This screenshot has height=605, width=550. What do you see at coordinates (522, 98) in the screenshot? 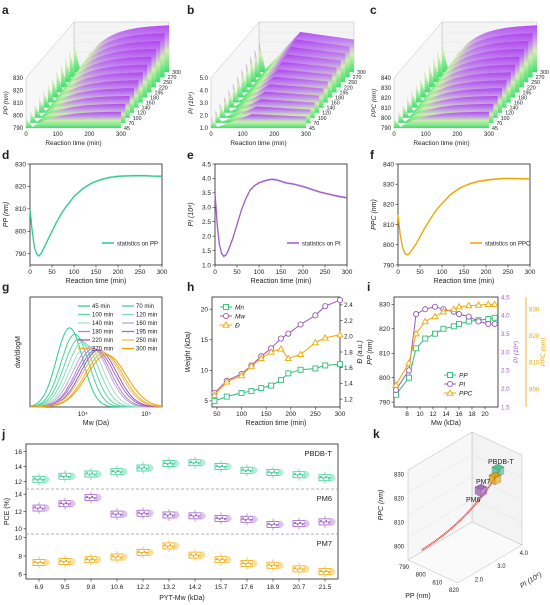
I see `depth-tick-label: 180` at bounding box center [522, 98].